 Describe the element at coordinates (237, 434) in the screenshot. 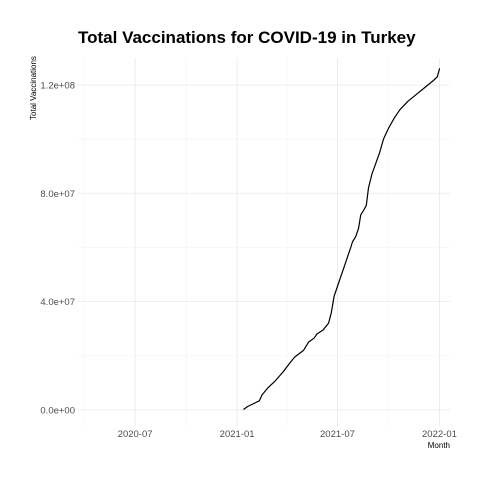

I see `x-tick-label: 2021-01` at that location.